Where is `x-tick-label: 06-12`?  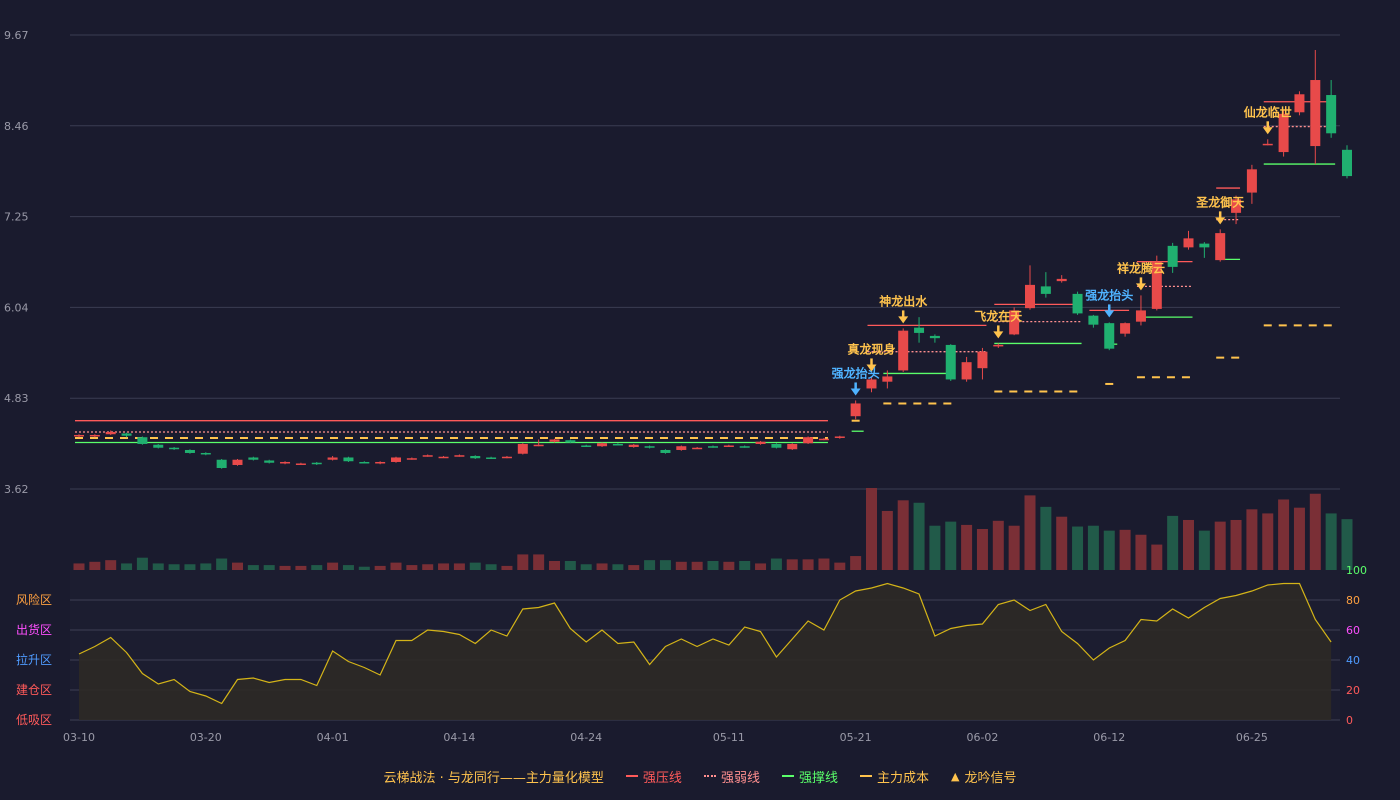 x-tick-label: 06-12 is located at coordinates (1109, 737).